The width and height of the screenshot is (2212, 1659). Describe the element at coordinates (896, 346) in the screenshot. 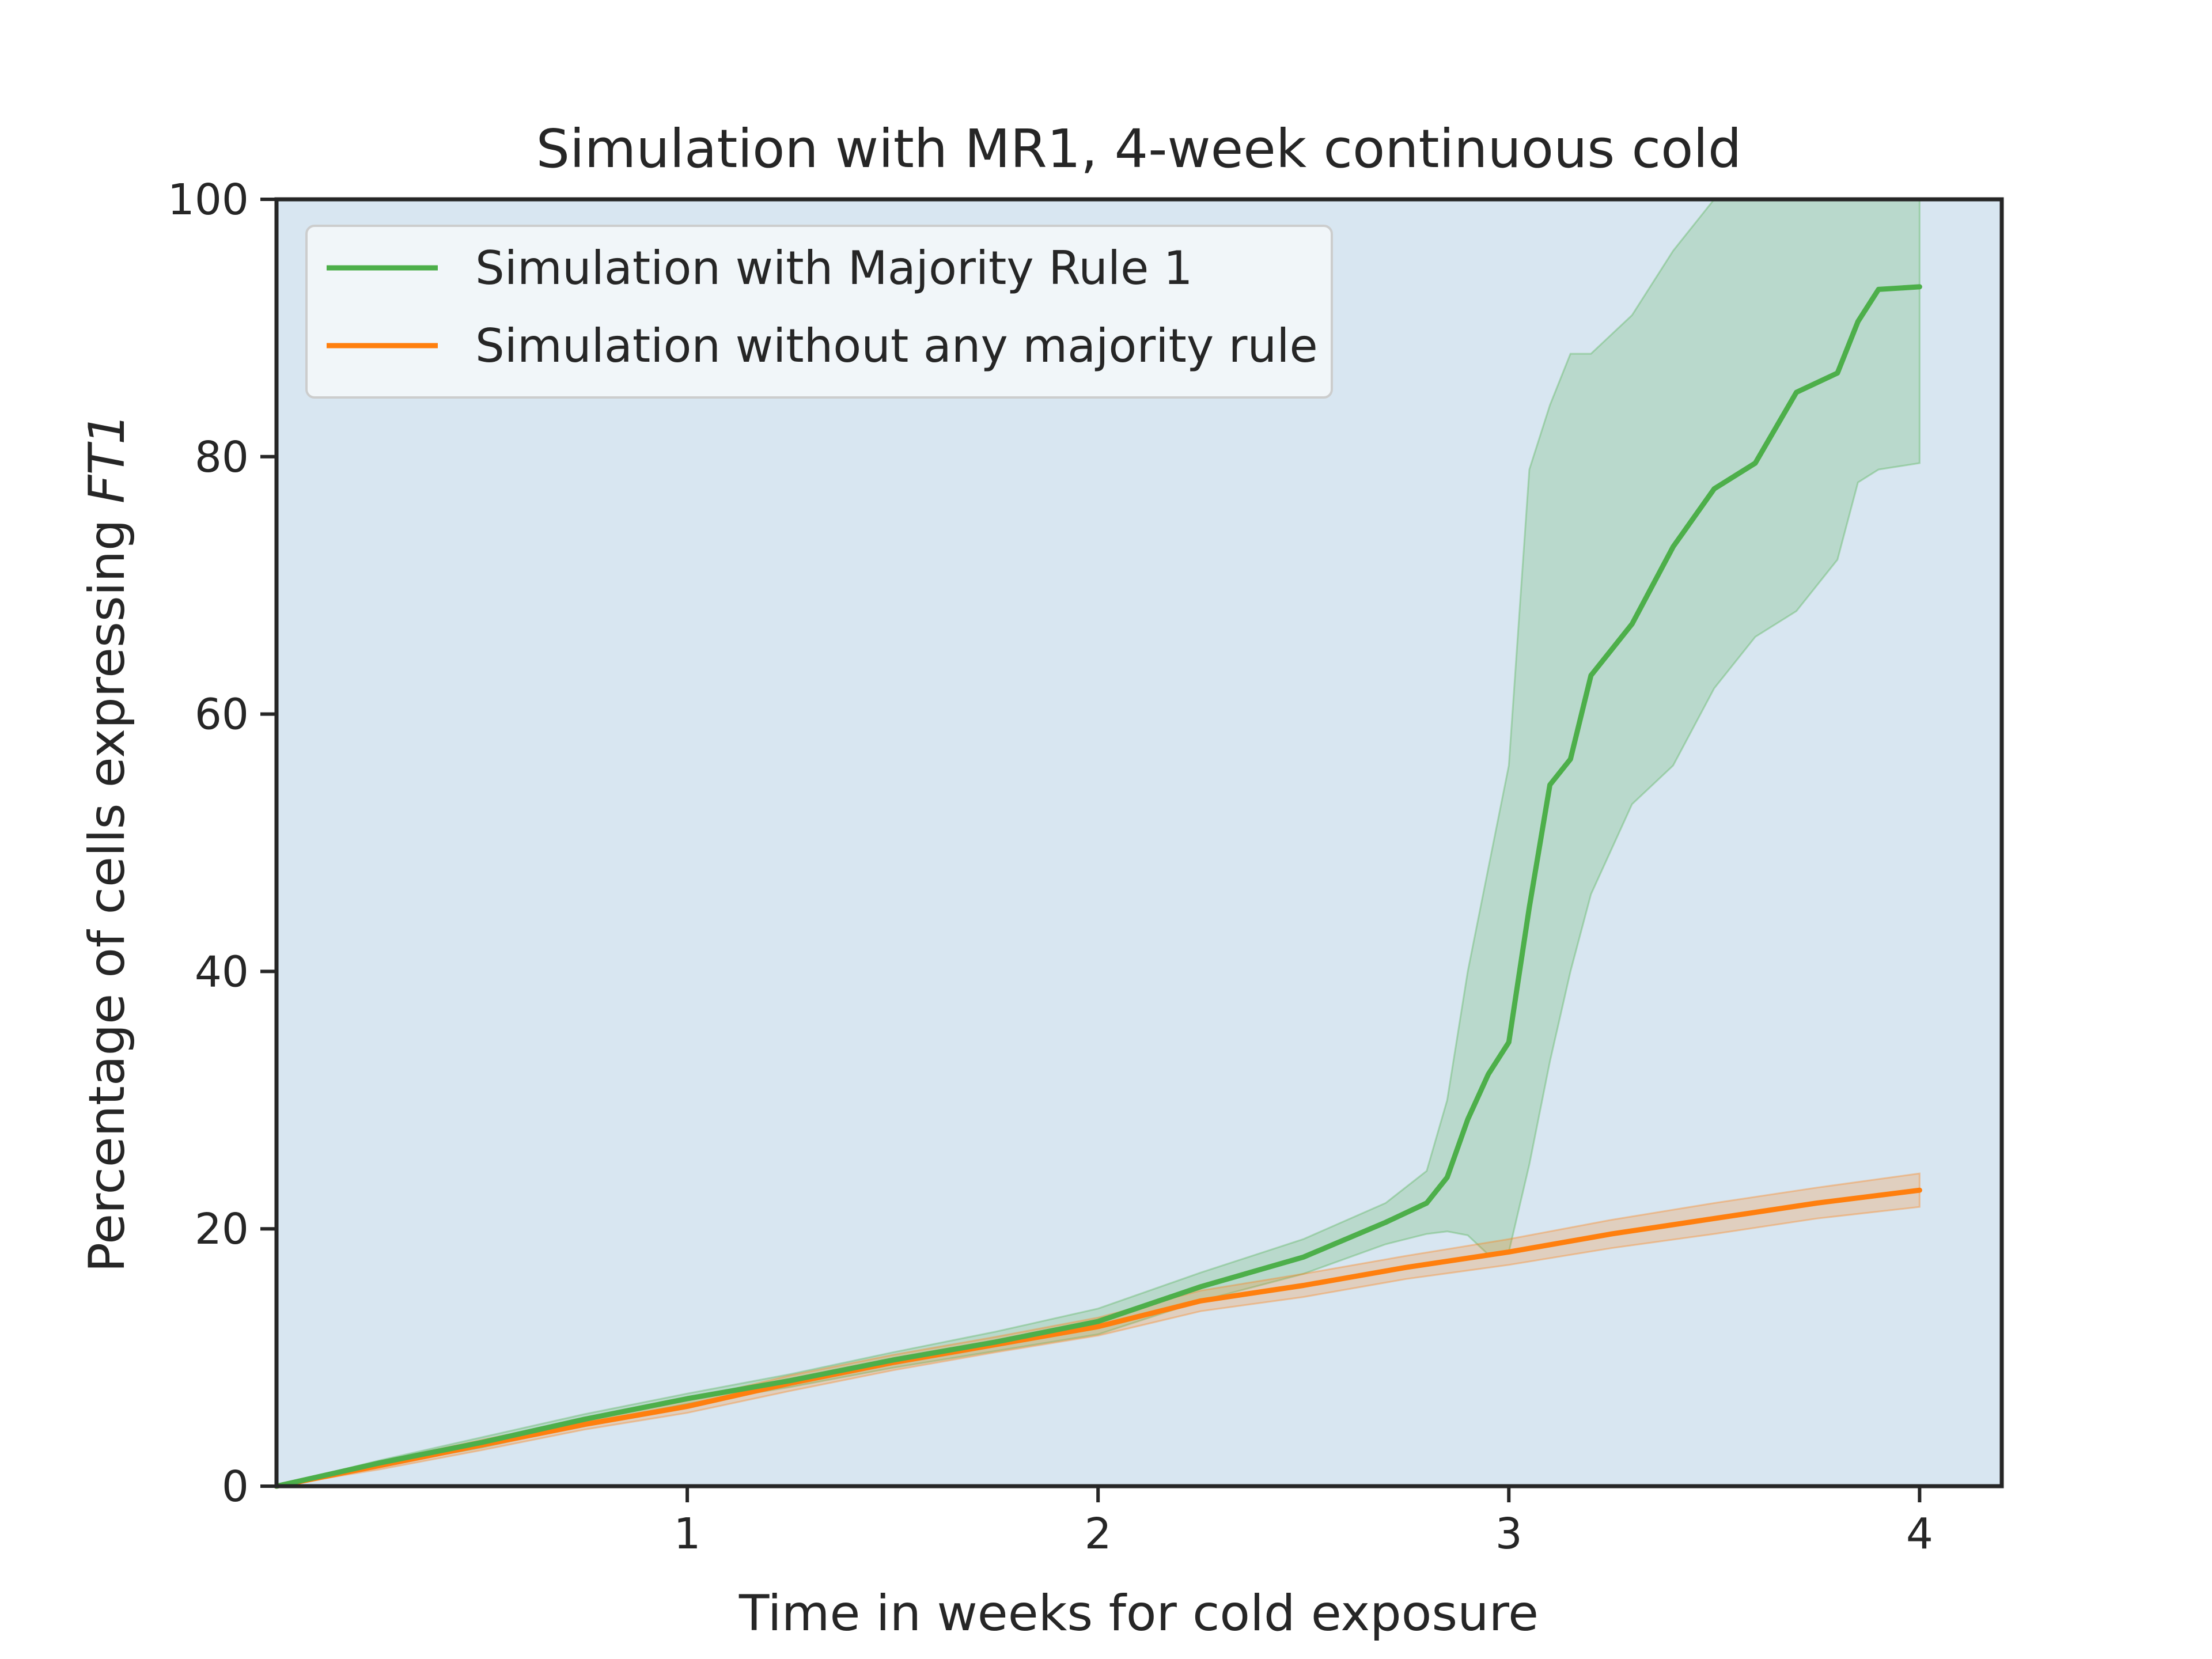

I see `legend-label-no-majority-rule: Simulation without any majority rule` at that location.